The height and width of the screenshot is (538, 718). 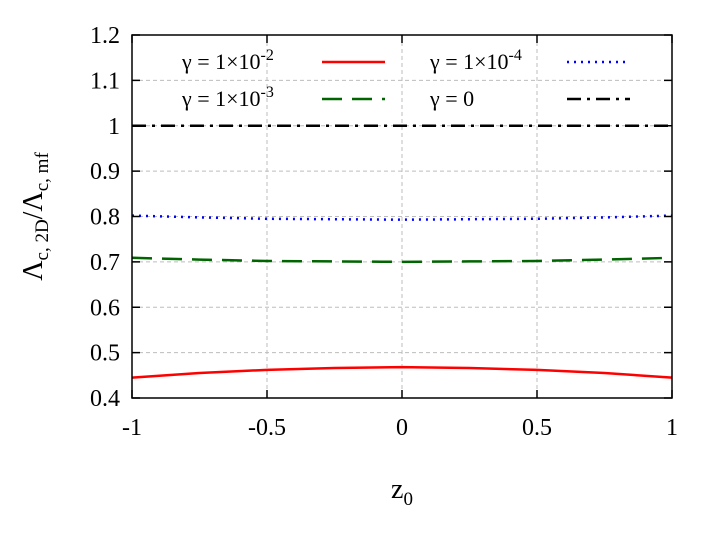 I want to click on x-tick-label: -0.5, so click(x=267, y=428).